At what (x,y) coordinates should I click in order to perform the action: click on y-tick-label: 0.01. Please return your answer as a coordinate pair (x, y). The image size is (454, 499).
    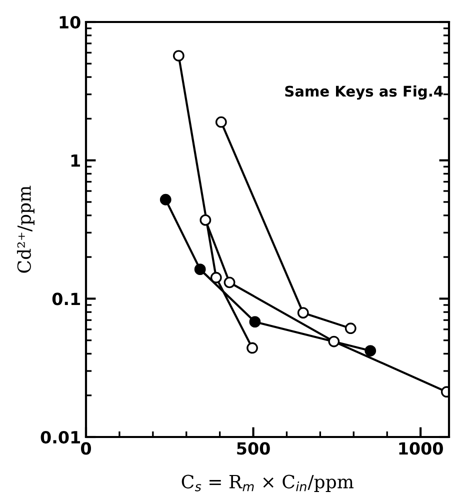
    Looking at the image, I should click on (60, 437).